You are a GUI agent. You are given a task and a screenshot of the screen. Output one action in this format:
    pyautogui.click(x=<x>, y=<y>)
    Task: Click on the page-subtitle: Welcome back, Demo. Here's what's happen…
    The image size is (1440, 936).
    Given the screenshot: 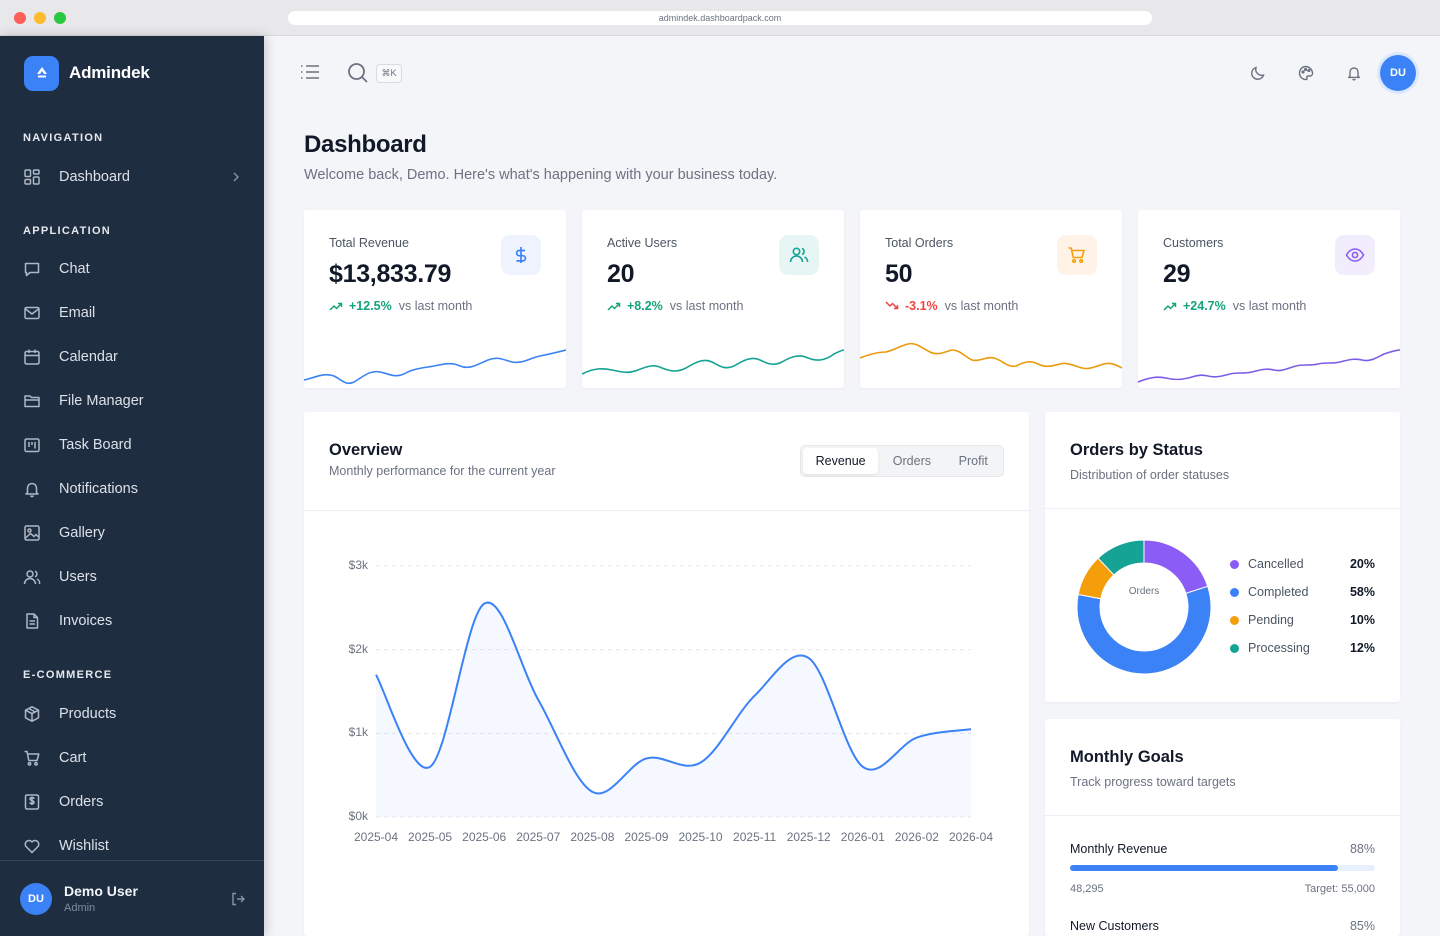 What is the action you would take?
    pyautogui.click(x=541, y=175)
    